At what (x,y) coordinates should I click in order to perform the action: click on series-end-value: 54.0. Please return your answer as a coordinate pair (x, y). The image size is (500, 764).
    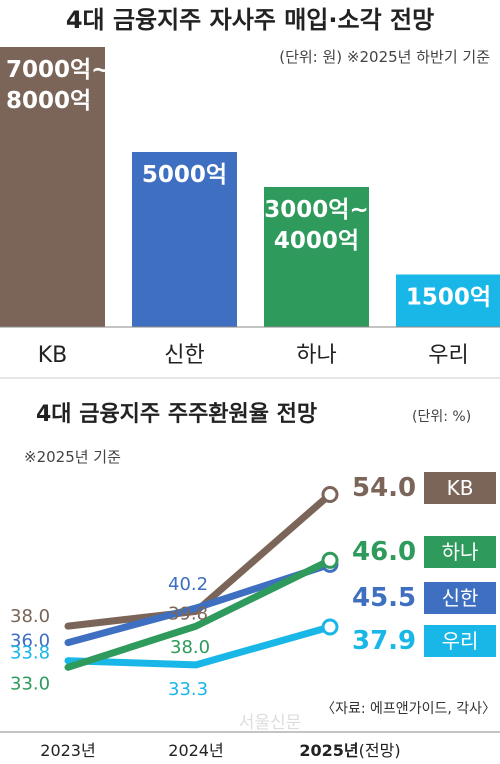
    Looking at the image, I should click on (384, 488).